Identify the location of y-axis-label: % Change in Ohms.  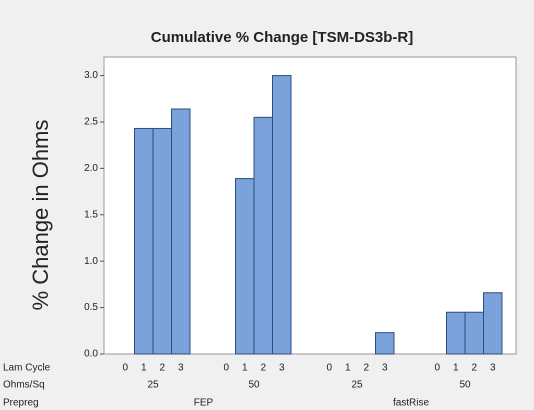
(40, 215).